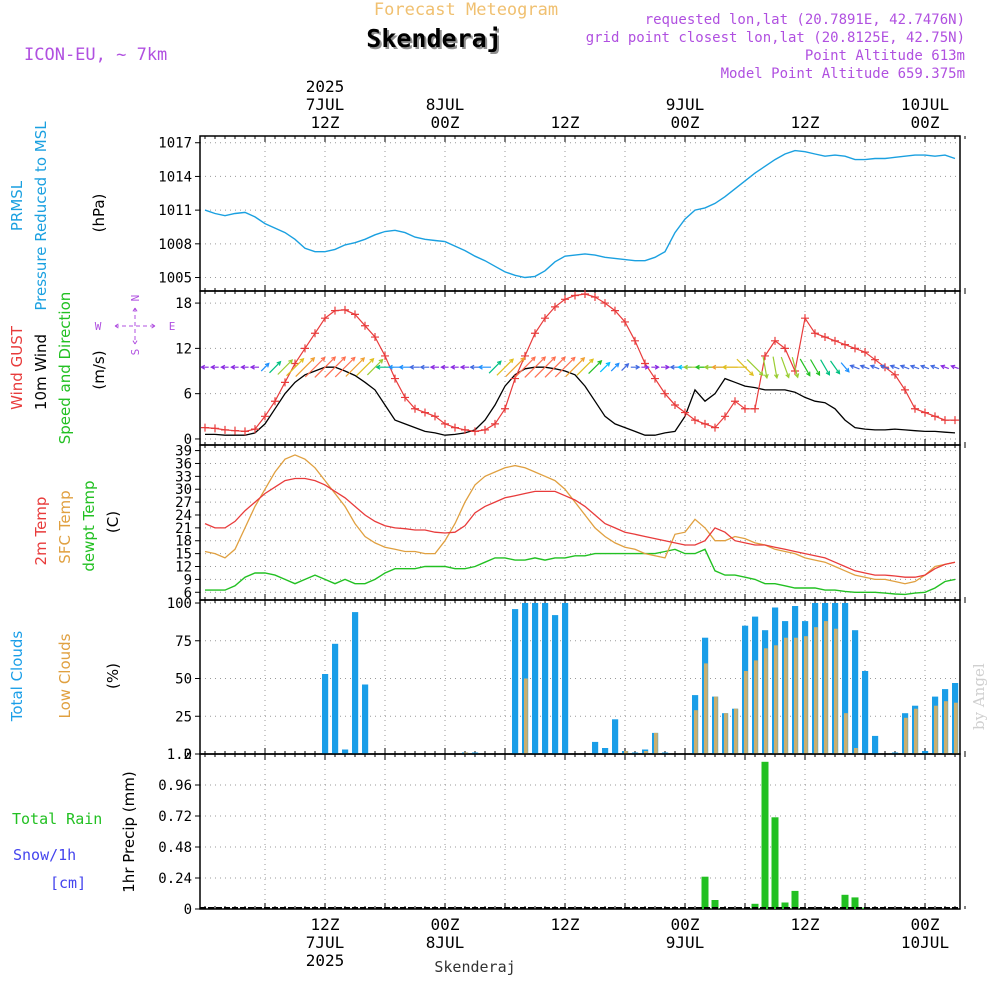 This screenshot has width=1000, height=1000. I want to click on temperature-frame, so click(580, 522).